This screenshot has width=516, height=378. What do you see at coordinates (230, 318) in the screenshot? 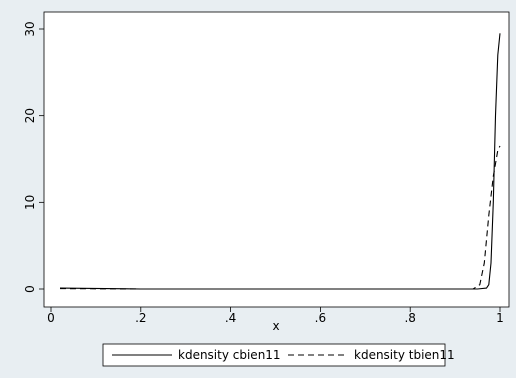
I see `x-tick-label: .4` at bounding box center [230, 318].